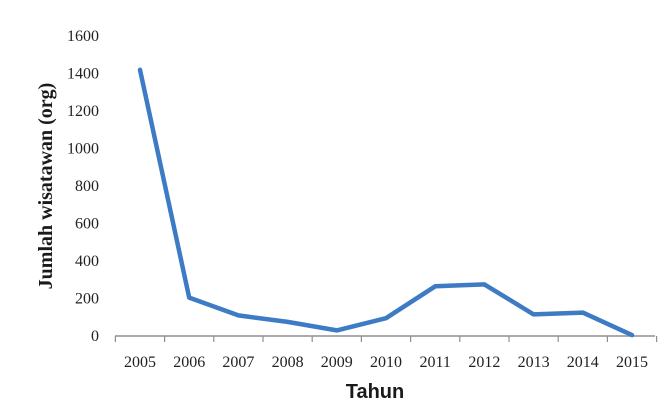 This screenshot has width=671, height=415. I want to click on x-tick-label: 2011, so click(434, 362).